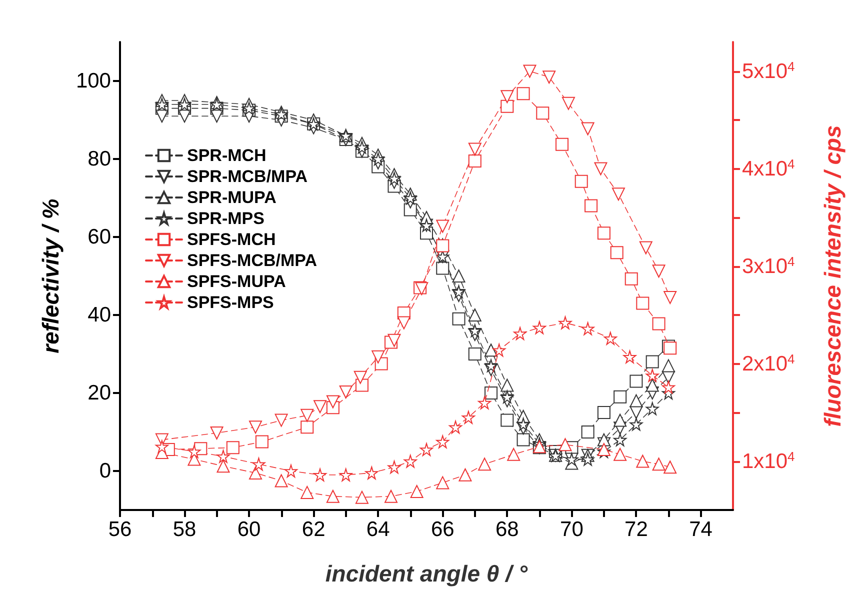  I want to click on legend-label: SPR-MCB/MPA, so click(247, 176).